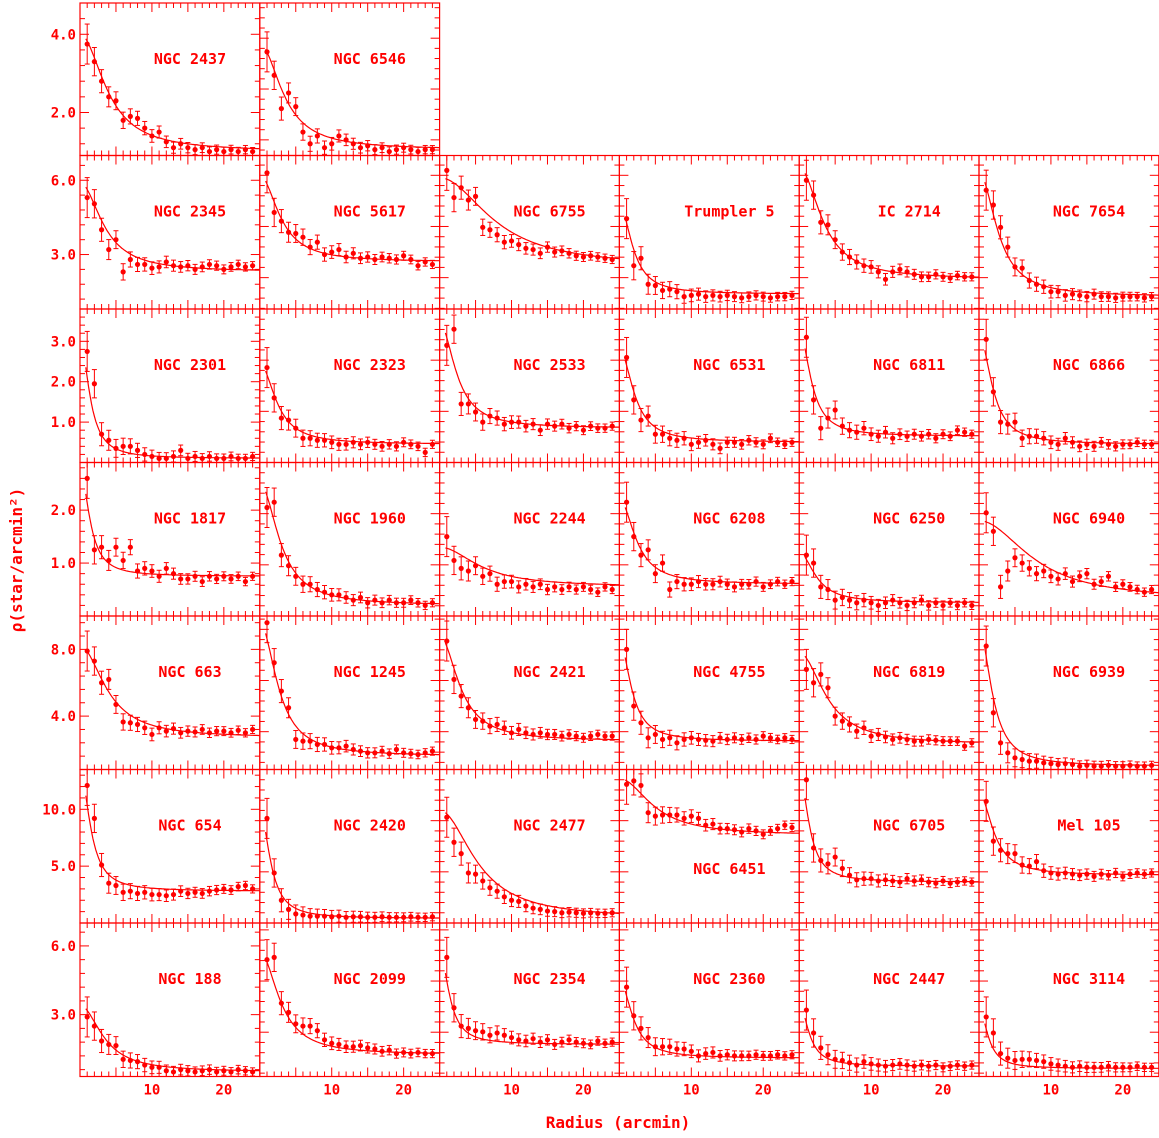 The width and height of the screenshot is (1159, 1138). What do you see at coordinates (549, 365) in the screenshot?
I see `cluster-label: NGC 2533` at bounding box center [549, 365].